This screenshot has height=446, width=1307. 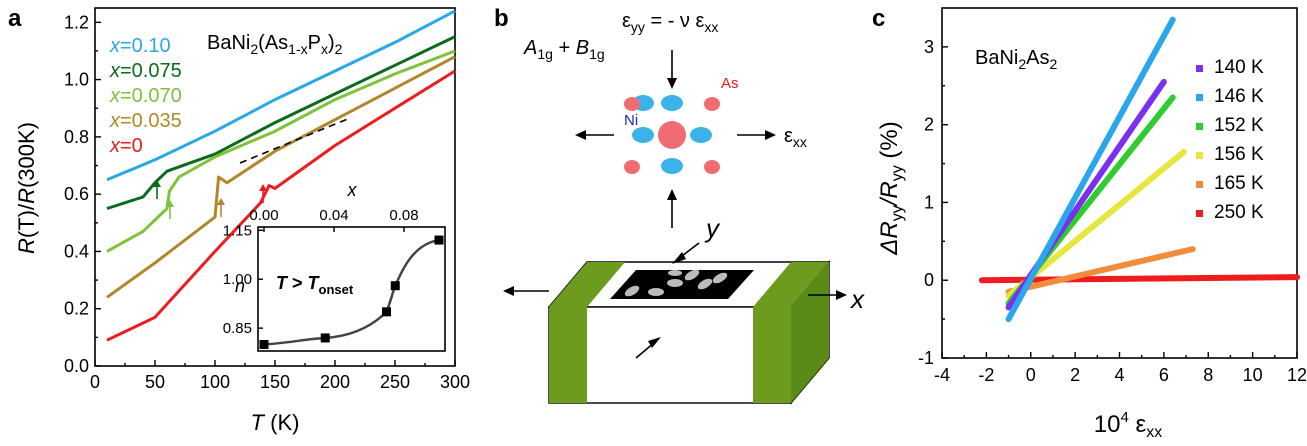 I want to click on inset-points, so click(x=351, y=292).